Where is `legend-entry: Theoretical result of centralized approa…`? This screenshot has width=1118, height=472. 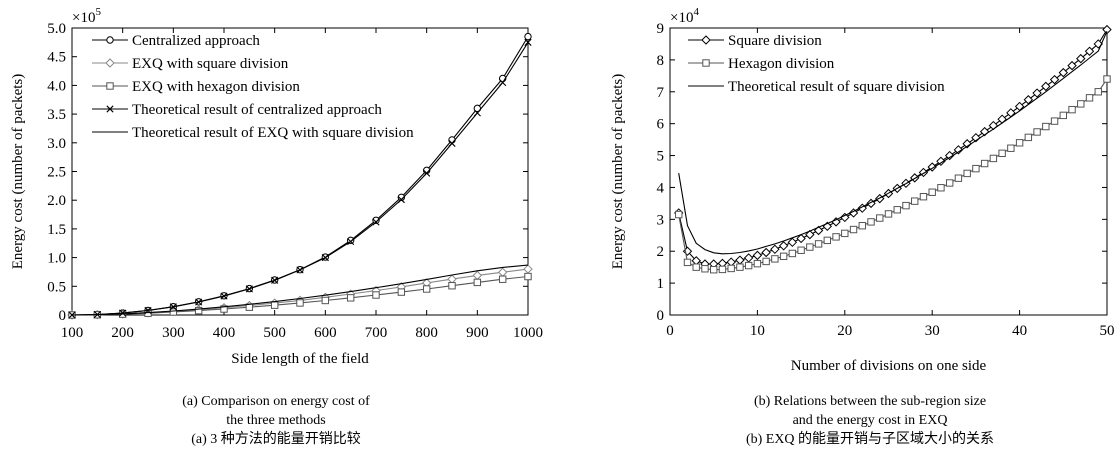
legend-entry: Theoretical result of centralized approa… is located at coordinates (257, 110).